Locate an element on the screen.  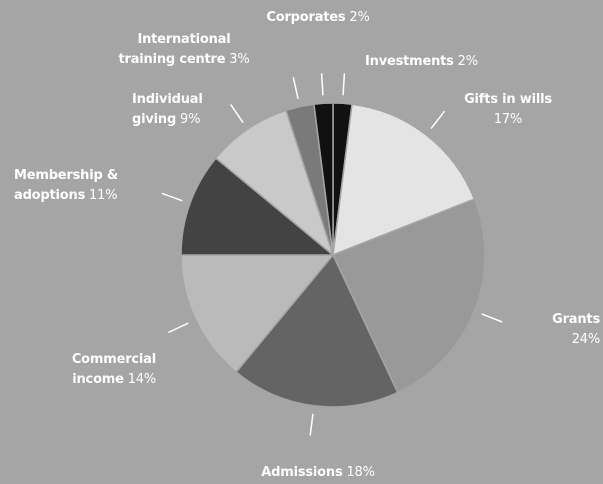
percent-label: 24% is located at coordinates (585, 339).